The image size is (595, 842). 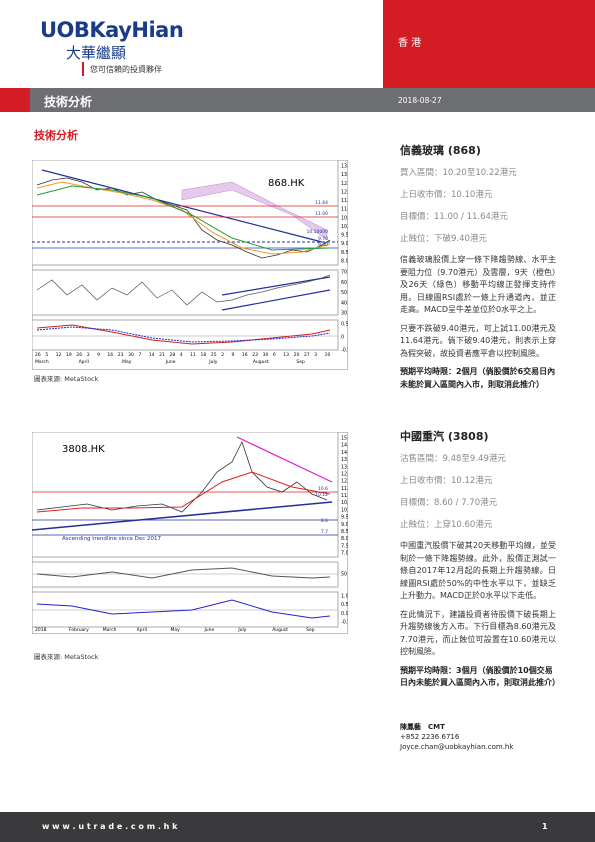 I want to click on horizon: 預期平均時限：3個月（倘股價於10個交易日內未能於買入區間內入市，則取消此推介）, so click(x=480, y=676).